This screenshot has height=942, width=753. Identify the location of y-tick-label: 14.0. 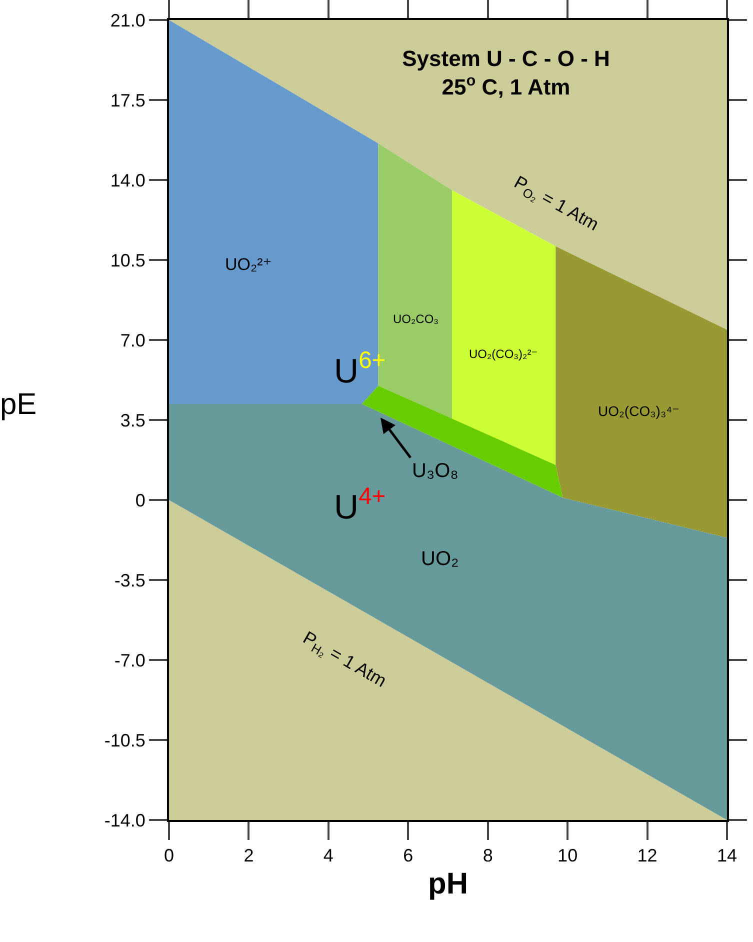
(128, 180).